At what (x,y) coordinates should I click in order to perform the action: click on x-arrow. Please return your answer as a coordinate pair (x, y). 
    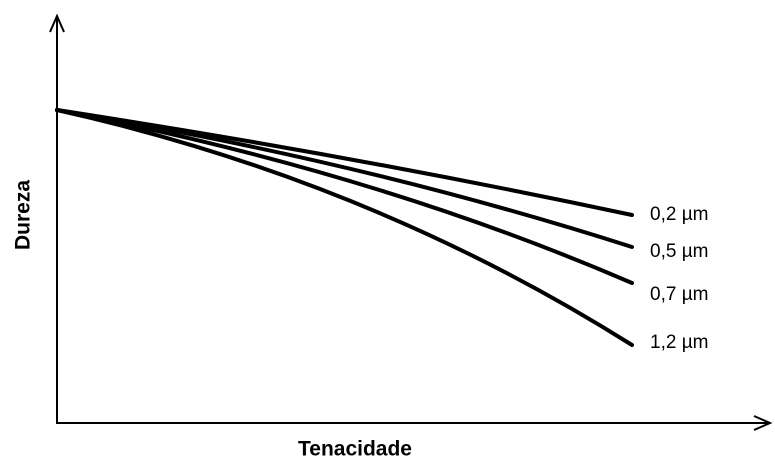
    Looking at the image, I should click on (763, 423).